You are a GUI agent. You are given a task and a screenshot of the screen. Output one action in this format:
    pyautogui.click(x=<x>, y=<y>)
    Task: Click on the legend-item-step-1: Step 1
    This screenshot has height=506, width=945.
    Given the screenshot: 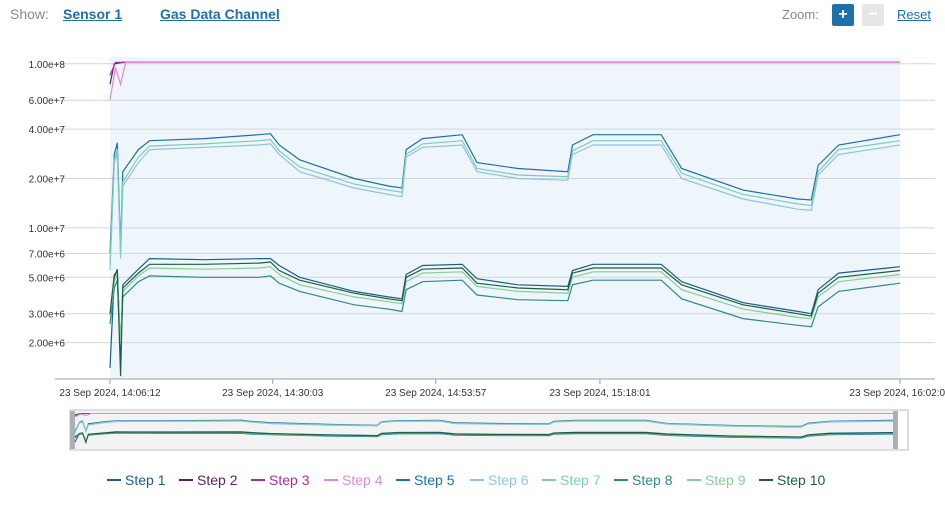 What is the action you would take?
    pyautogui.click(x=136, y=480)
    